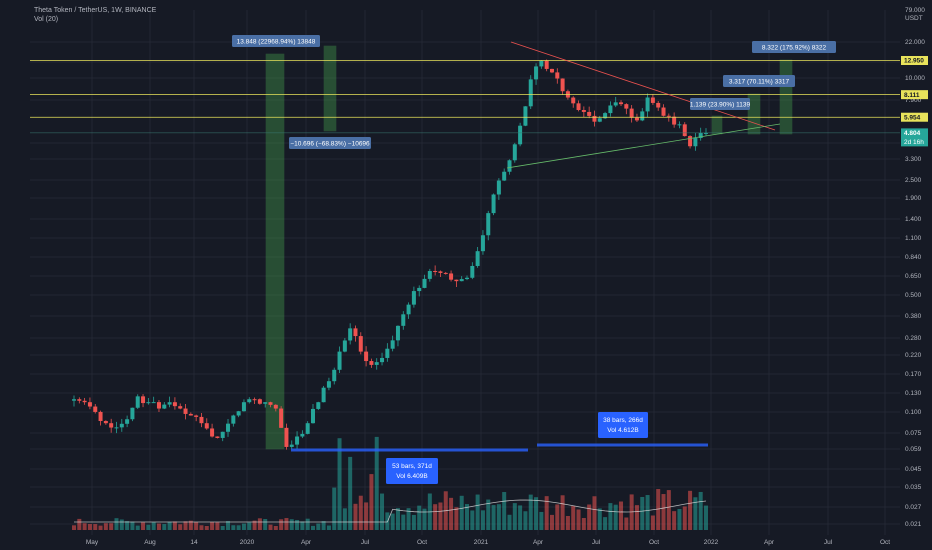  Describe the element at coordinates (46, 19) in the screenshot. I see `volume-indicator-label: Vol (20)` at that location.